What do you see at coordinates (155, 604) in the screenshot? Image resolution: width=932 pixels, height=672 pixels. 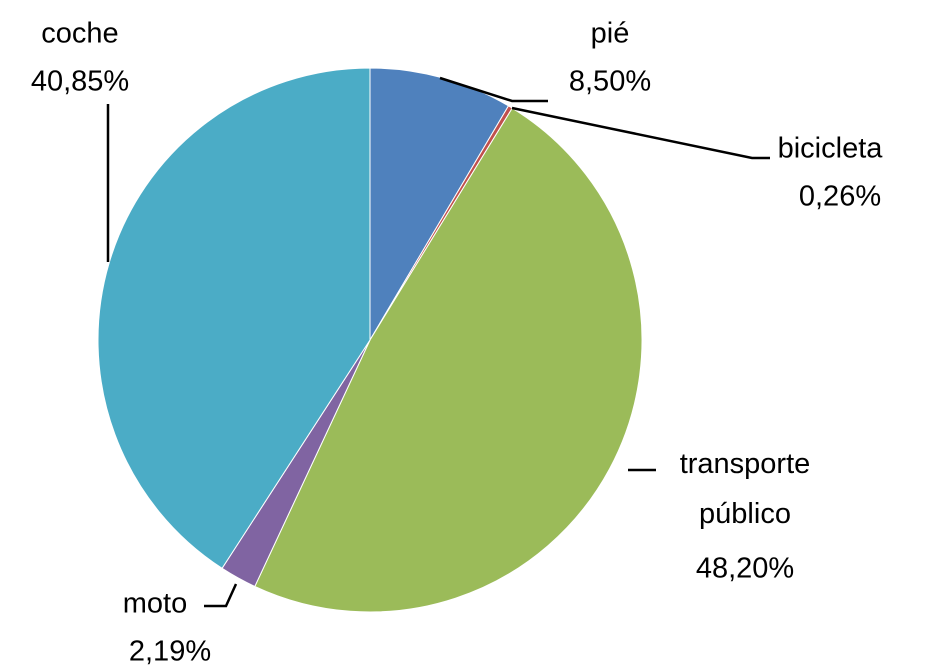 I see `slice-label: moto` at bounding box center [155, 604].